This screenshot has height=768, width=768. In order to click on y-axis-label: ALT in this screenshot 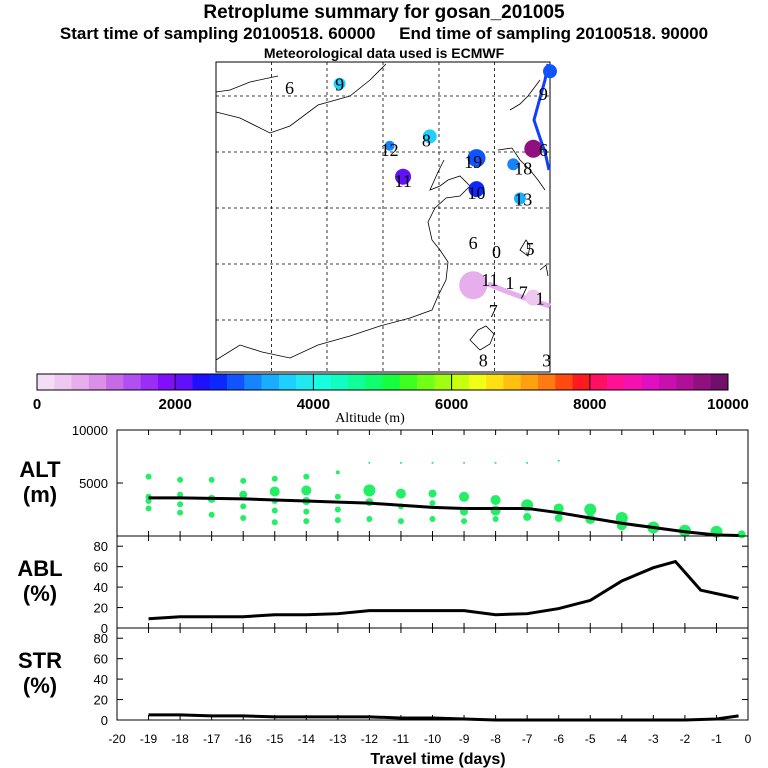, I will do `click(40, 469)`.